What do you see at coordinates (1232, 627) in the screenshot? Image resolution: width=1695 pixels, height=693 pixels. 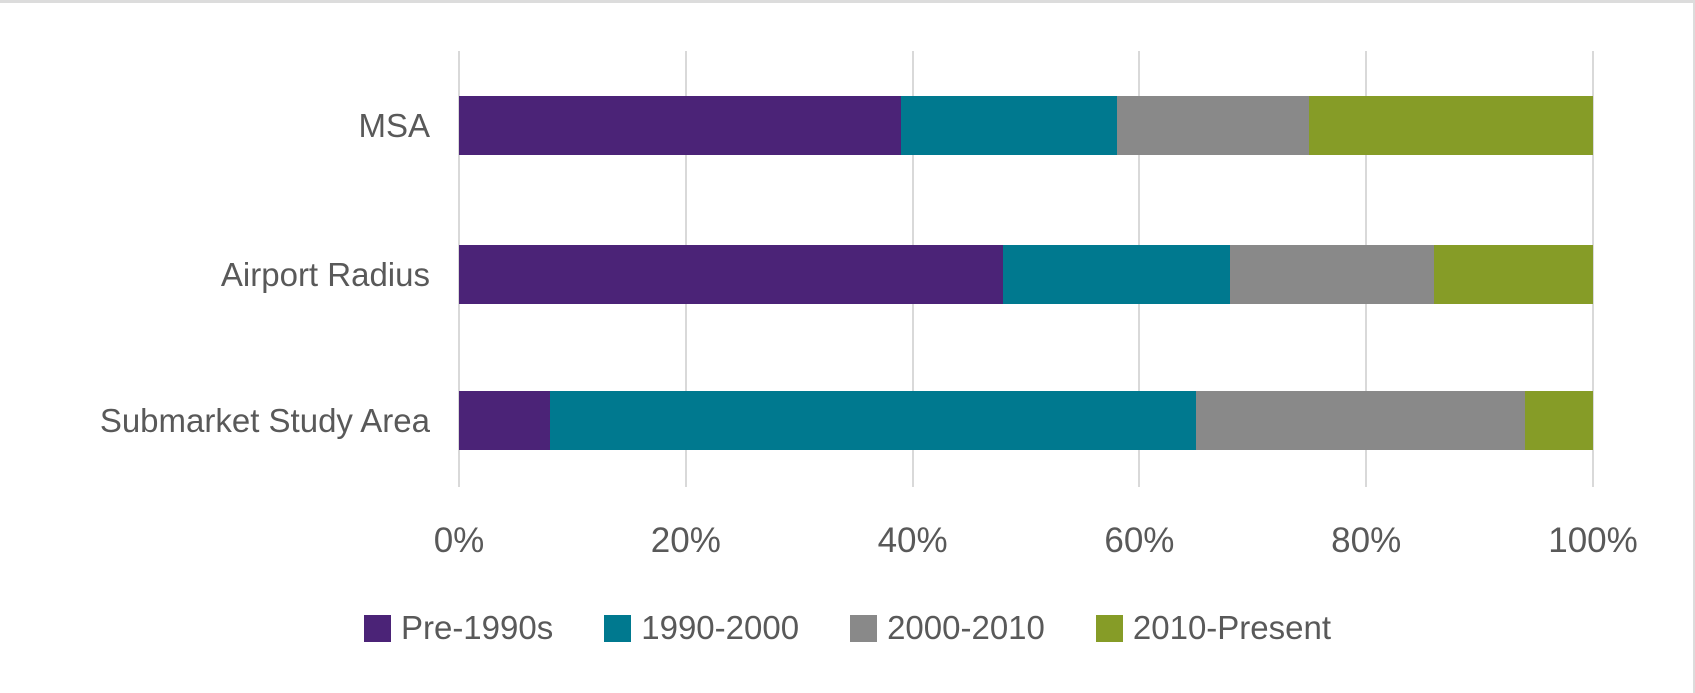 I see `legend-label: 2010-Present` at bounding box center [1232, 627].